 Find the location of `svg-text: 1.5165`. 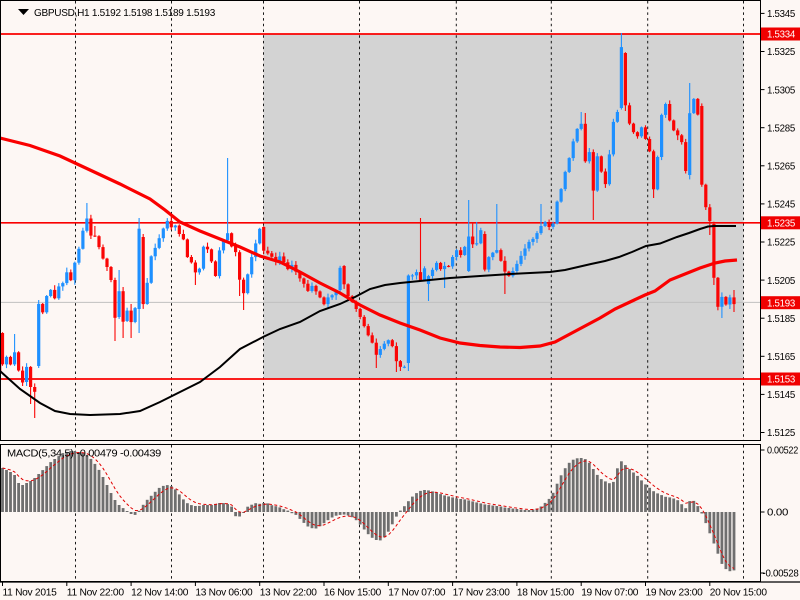

svg-text: 1.5165 is located at coordinates (781, 357).